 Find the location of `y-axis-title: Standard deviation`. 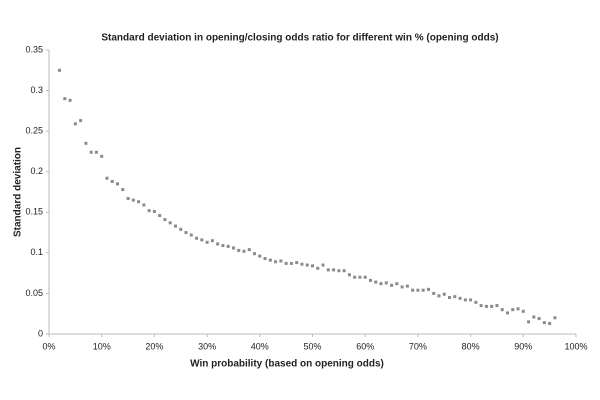

y-axis-title: Standard deviation is located at coordinates (18, 192).